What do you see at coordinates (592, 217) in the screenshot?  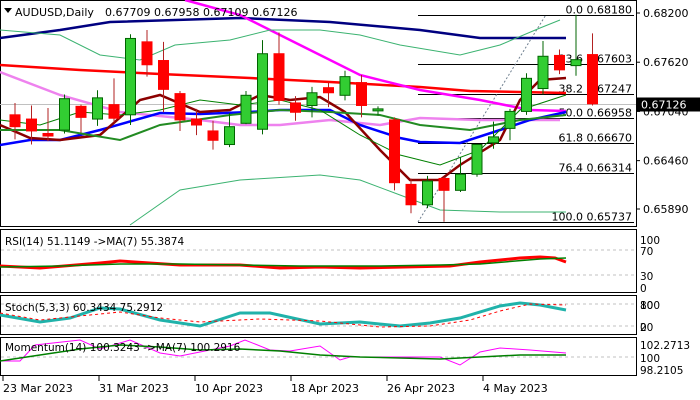 I see `fib-label: 100.0 0.65737` at bounding box center [592, 217].